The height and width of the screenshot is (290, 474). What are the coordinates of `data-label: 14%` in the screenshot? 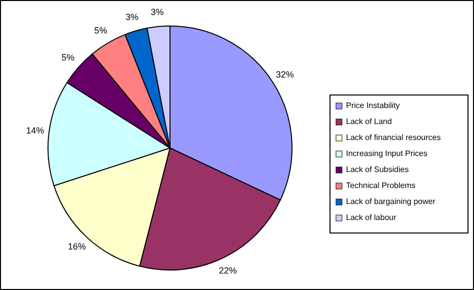 It's located at (35, 130).